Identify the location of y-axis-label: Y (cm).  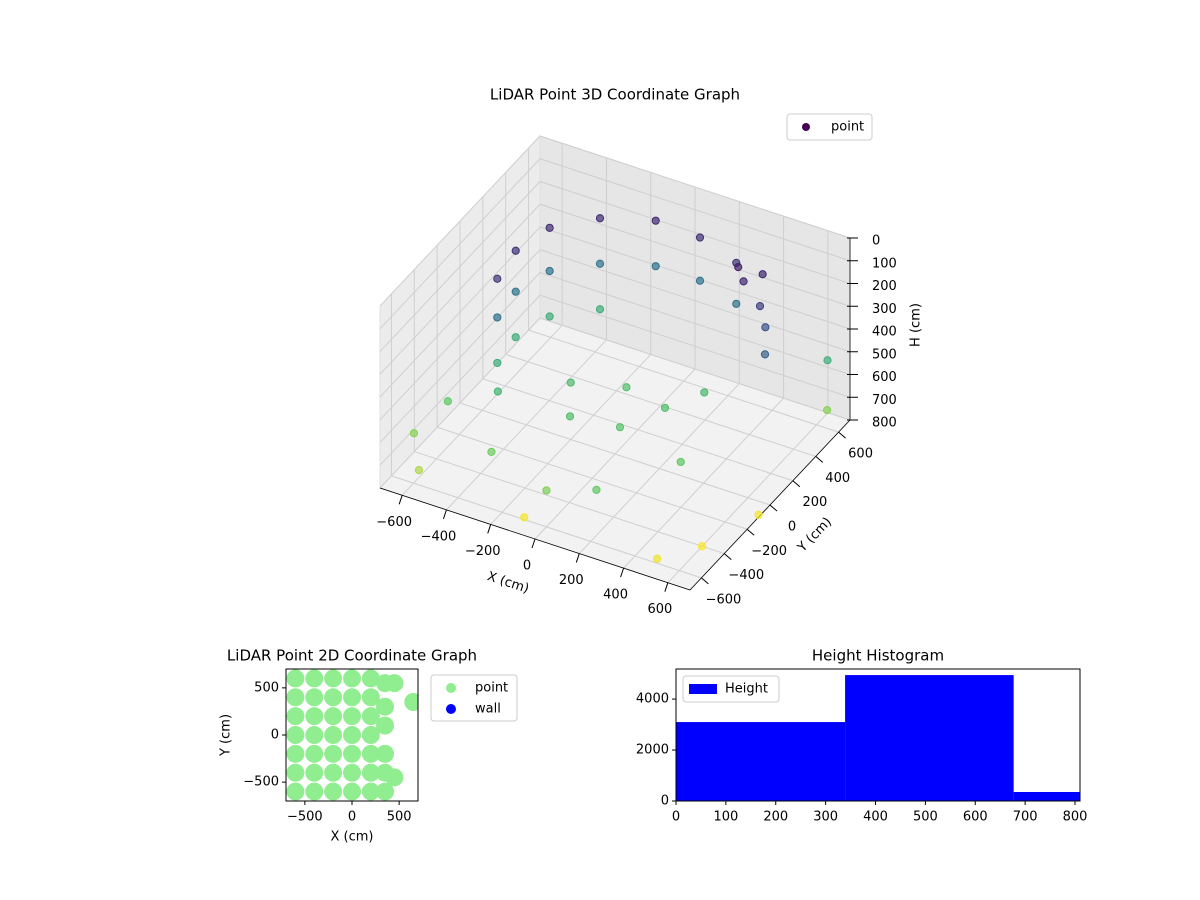
(226, 735).